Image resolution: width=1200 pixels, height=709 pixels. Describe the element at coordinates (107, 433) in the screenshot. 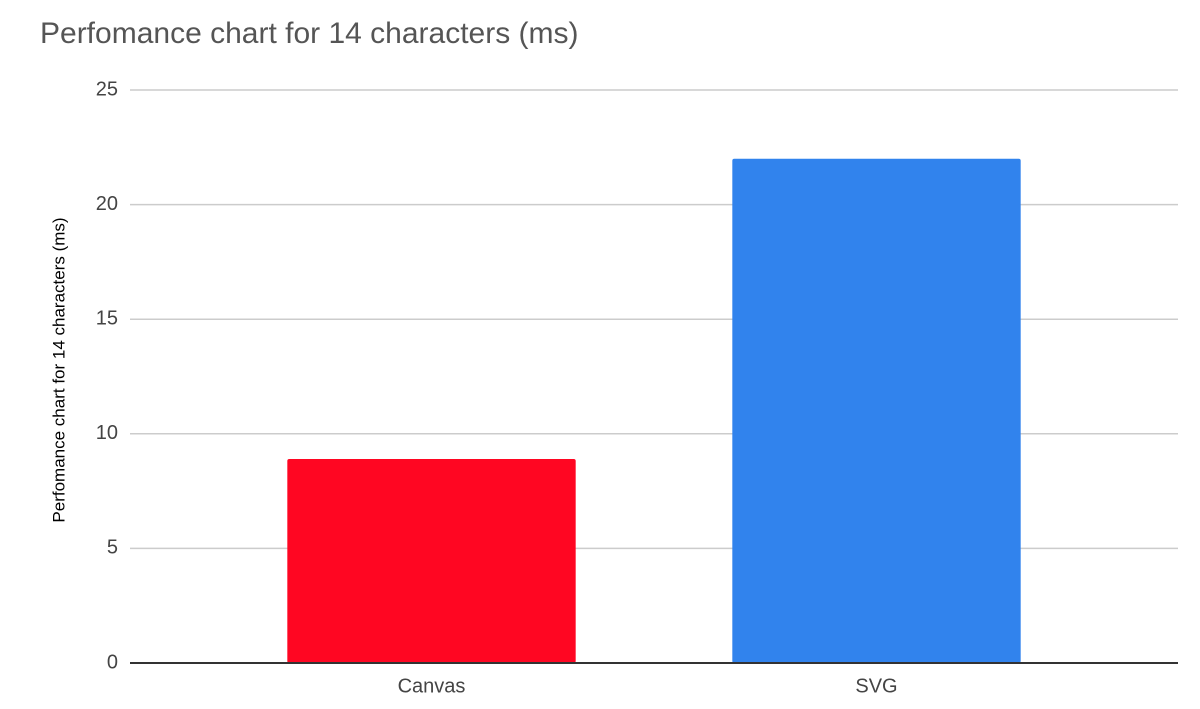

I see `y-tick-label: 10` at that location.